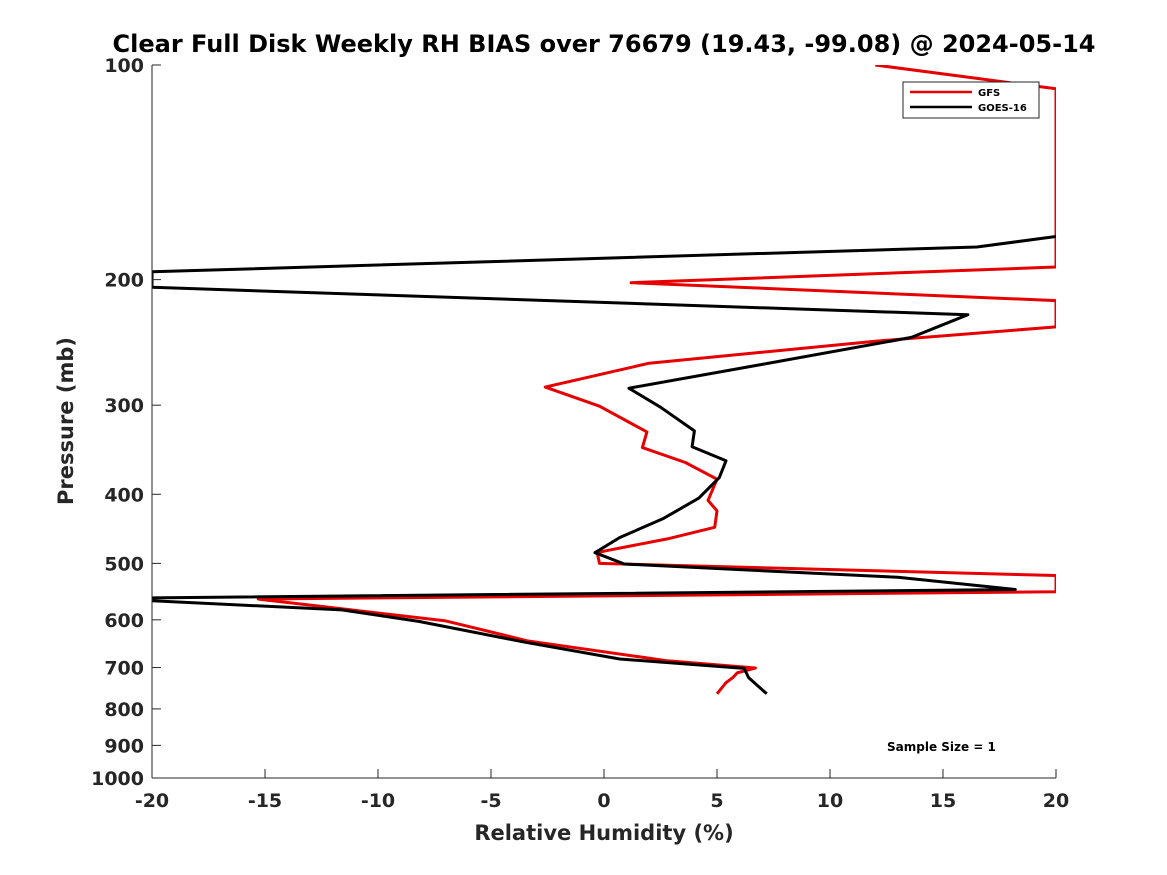 The image size is (1167, 875). I want to click on sample-size-annotation: Sample Size = 1, so click(941, 747).